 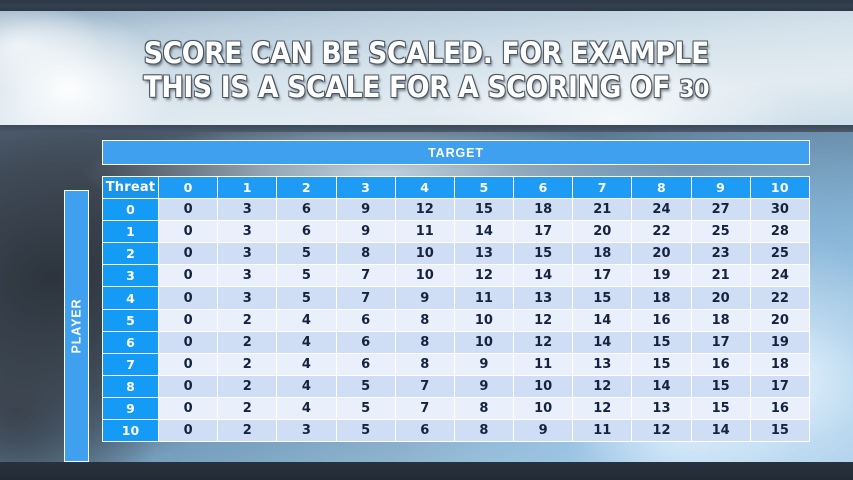 I want to click on score-cell-p6-t9: 17, so click(x=720, y=342).